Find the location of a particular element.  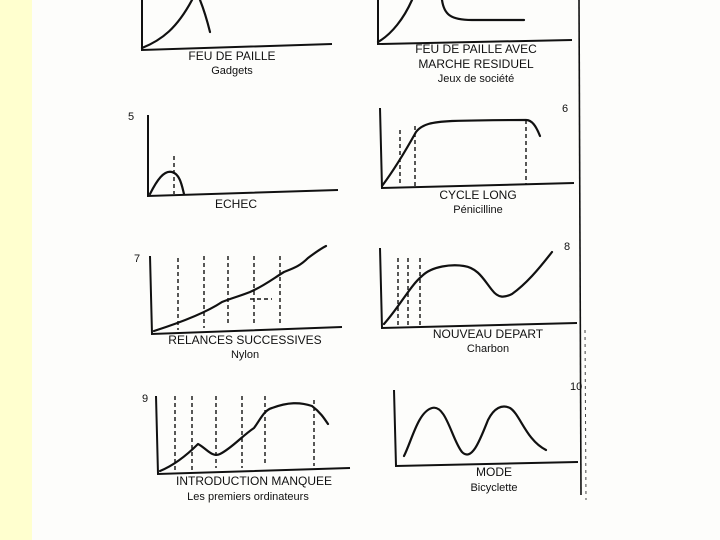

panel-6-axes is located at coordinates (477, 148).